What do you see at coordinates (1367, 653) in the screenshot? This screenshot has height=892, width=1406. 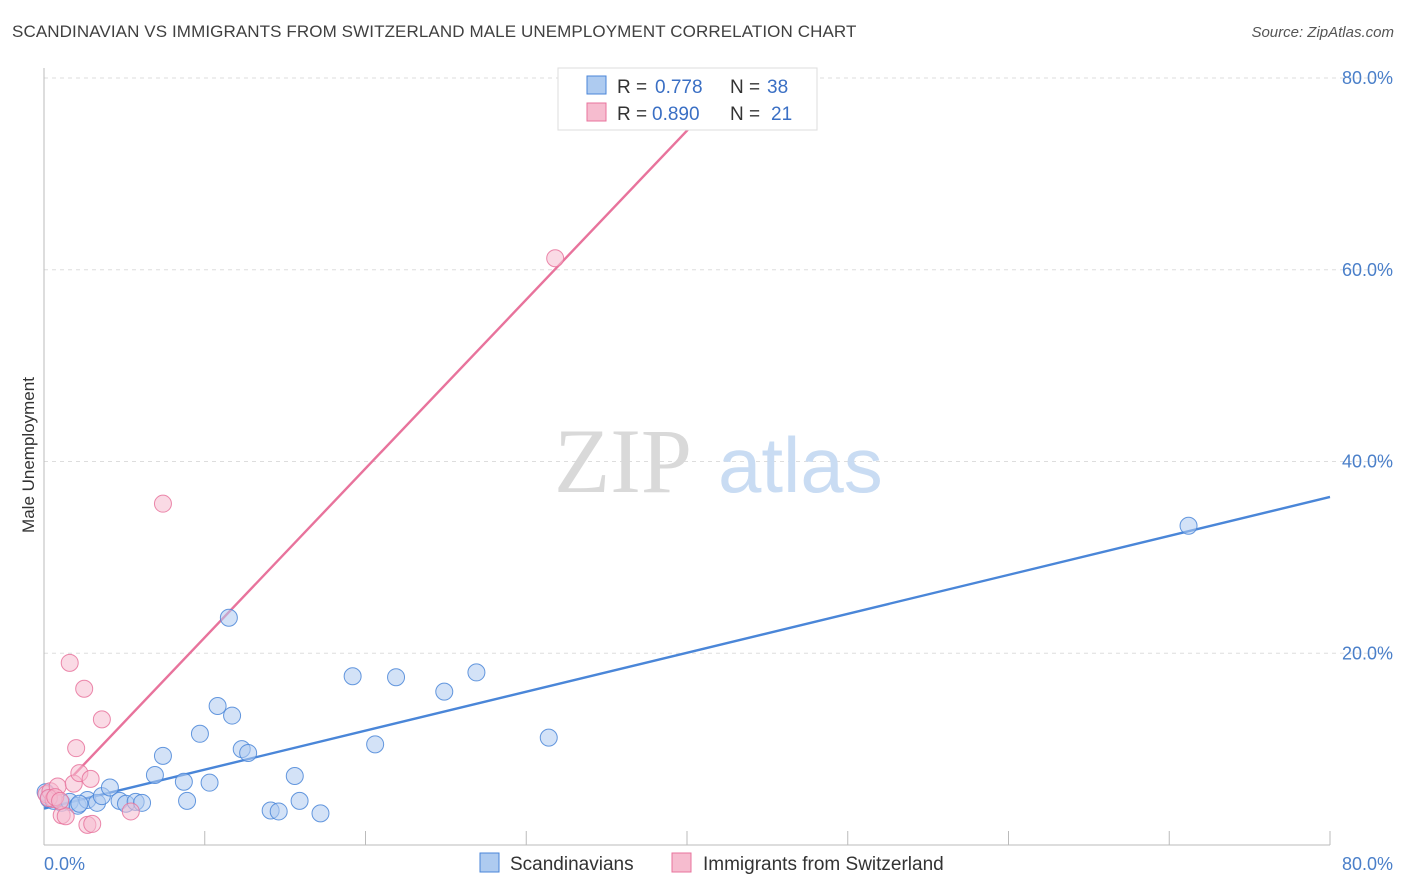 I see `y-tick-label-20: 20.0%` at bounding box center [1367, 653].